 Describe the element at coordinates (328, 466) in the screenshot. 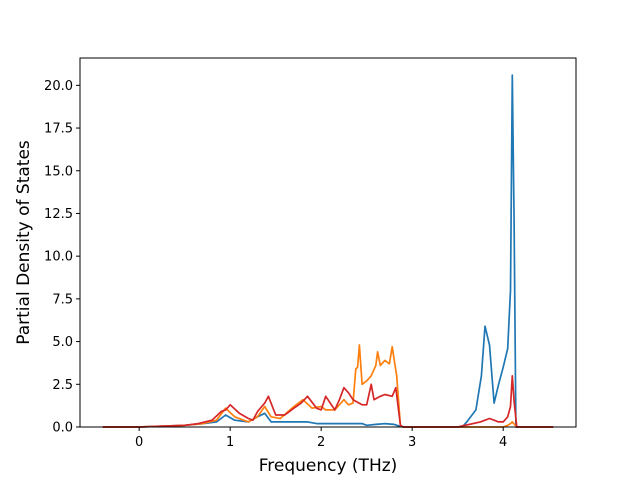

I see `x-axis-label: Frequency (THz)` at that location.